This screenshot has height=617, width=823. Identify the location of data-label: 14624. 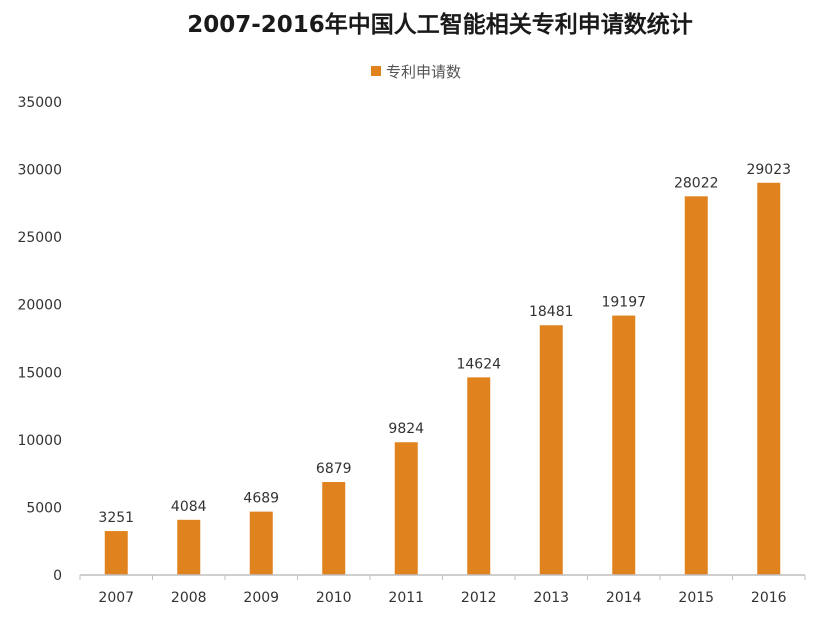
(478, 364).